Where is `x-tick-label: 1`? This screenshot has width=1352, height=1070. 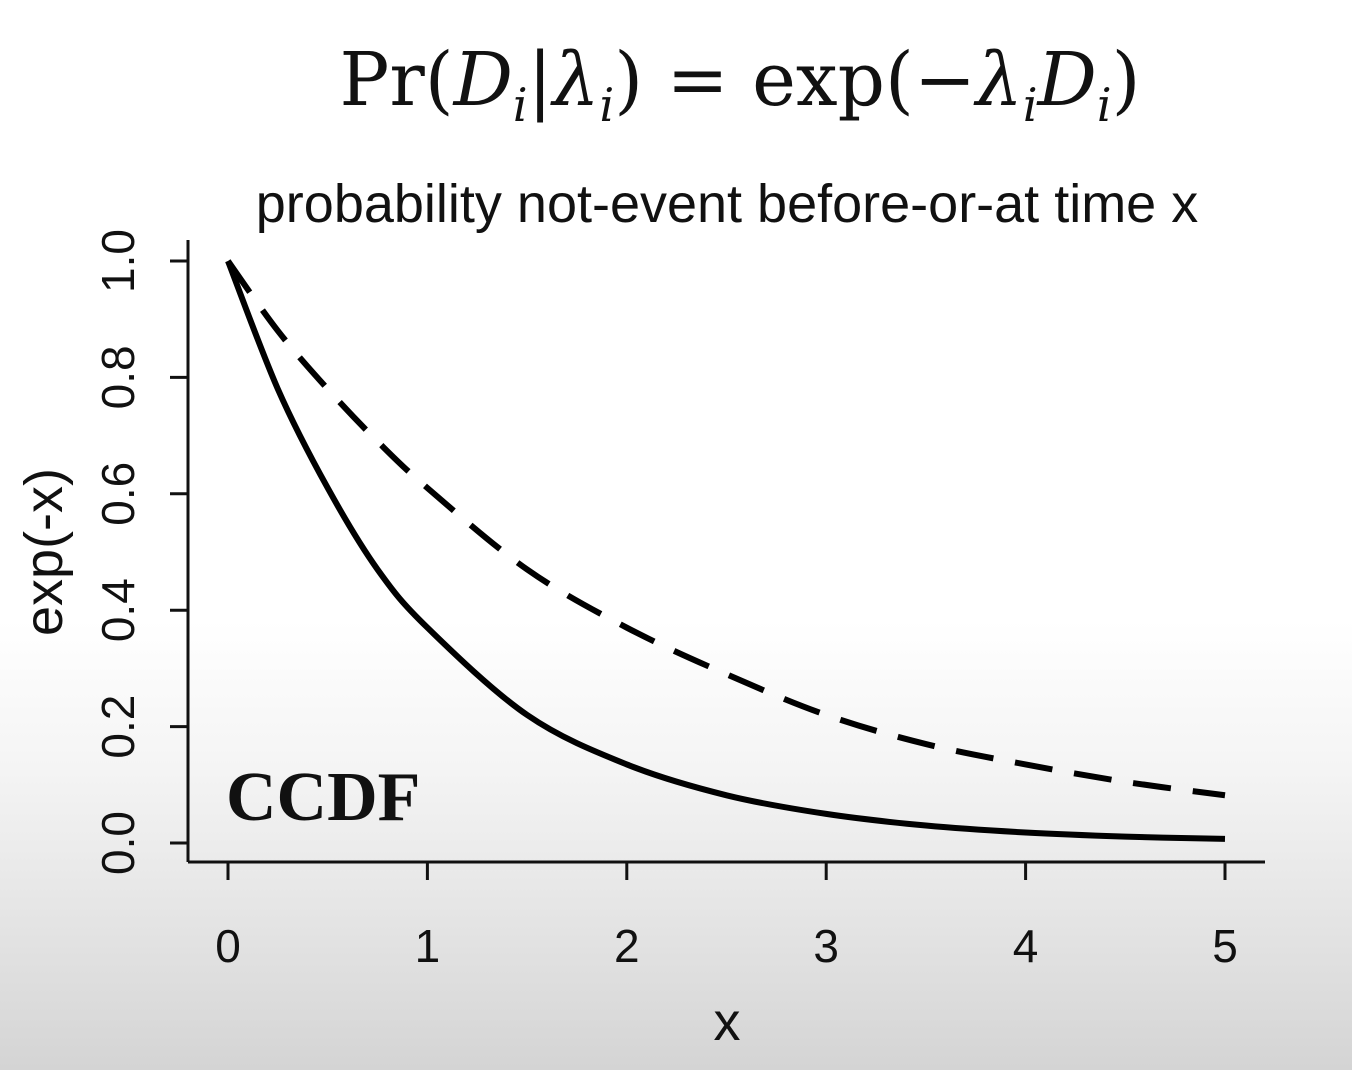
x-tick-label: 1 is located at coordinates (428, 946).